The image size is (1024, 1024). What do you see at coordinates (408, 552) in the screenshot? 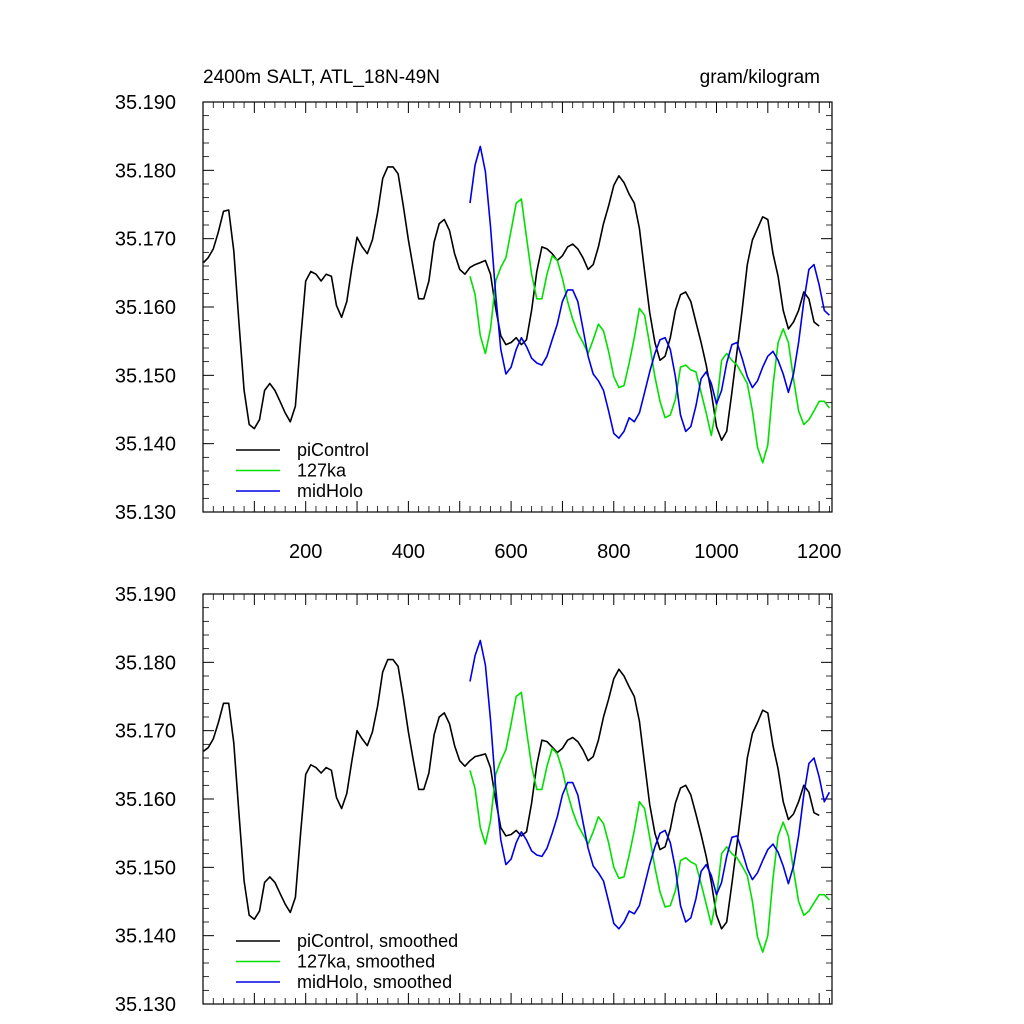
I see `x-tick-label: 400` at bounding box center [408, 552].